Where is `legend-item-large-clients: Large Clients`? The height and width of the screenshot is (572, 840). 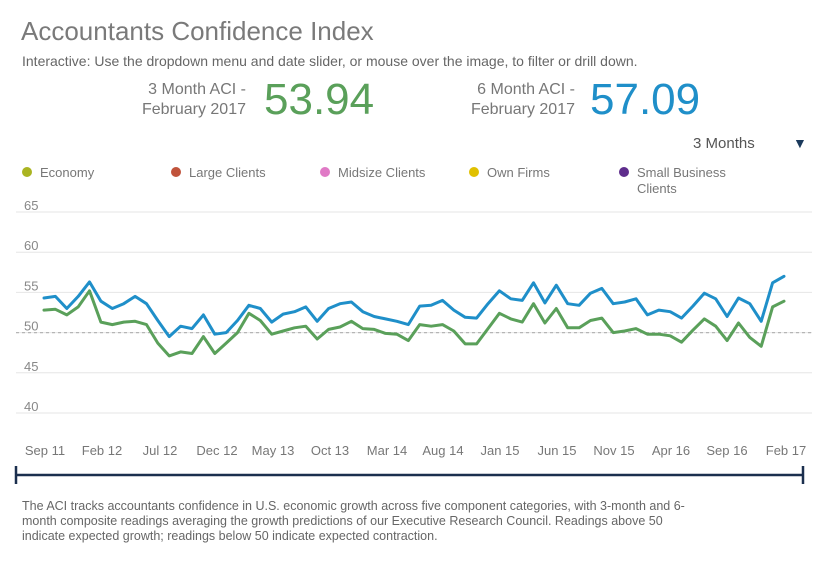
legend-item-large-clients: Large Clients is located at coordinates (236, 182).